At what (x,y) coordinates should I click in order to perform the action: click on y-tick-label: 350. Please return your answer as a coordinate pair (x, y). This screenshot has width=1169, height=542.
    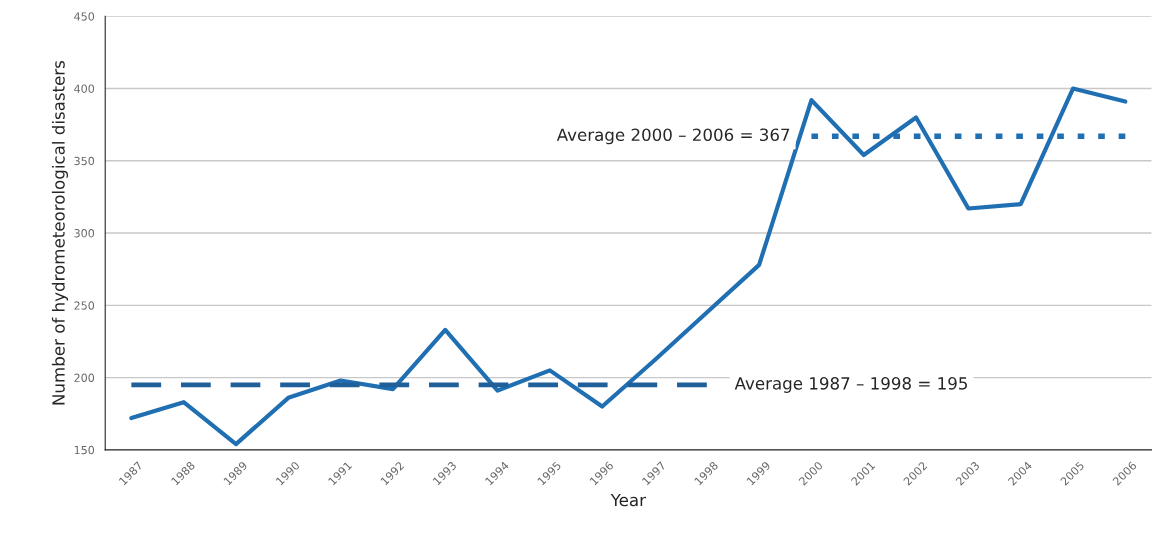
    Looking at the image, I should click on (84, 161).